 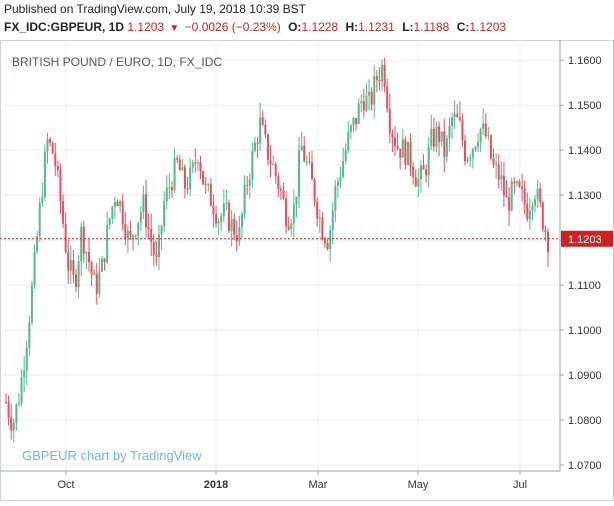 I want to click on last-price: 1.1203, so click(x=146, y=27).